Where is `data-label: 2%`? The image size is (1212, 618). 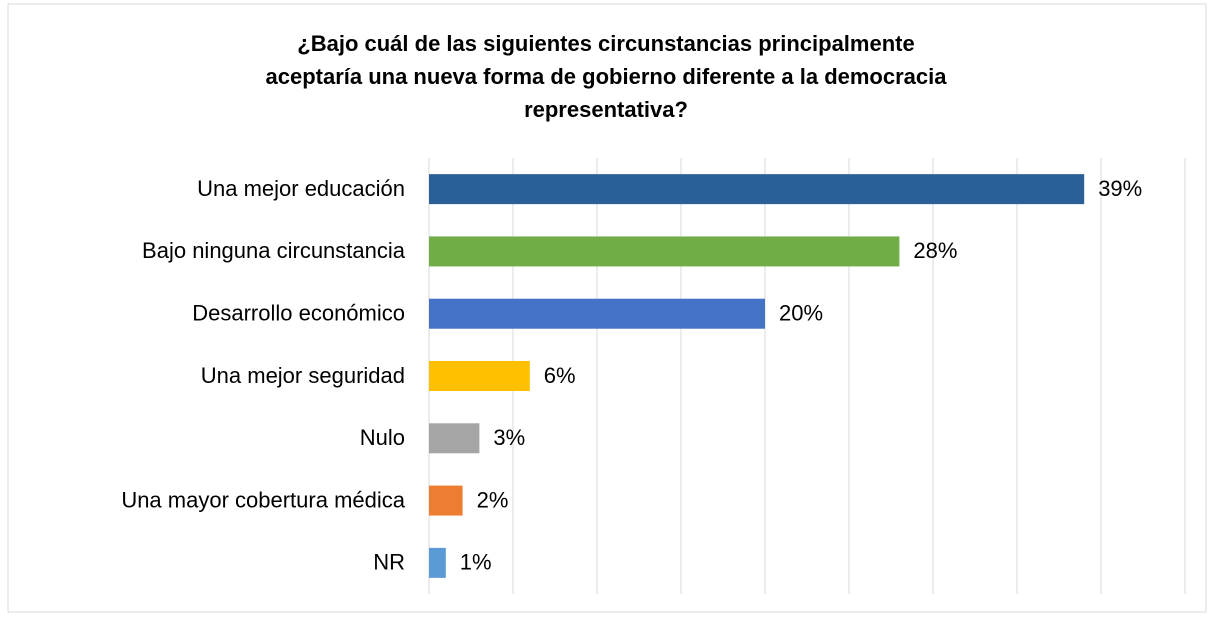 data-label: 2% is located at coordinates (493, 499).